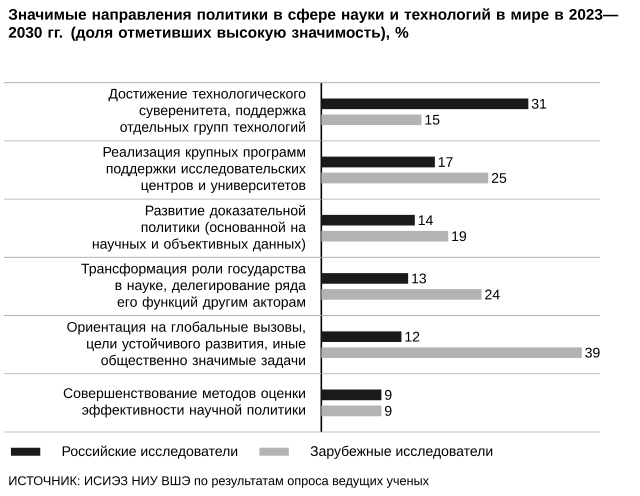  What do you see at coordinates (205, 170) in the screenshot?
I see `y-tick-label: Реализация крупных программ поддержки исследовательских центров и университетов` at bounding box center [205, 170].